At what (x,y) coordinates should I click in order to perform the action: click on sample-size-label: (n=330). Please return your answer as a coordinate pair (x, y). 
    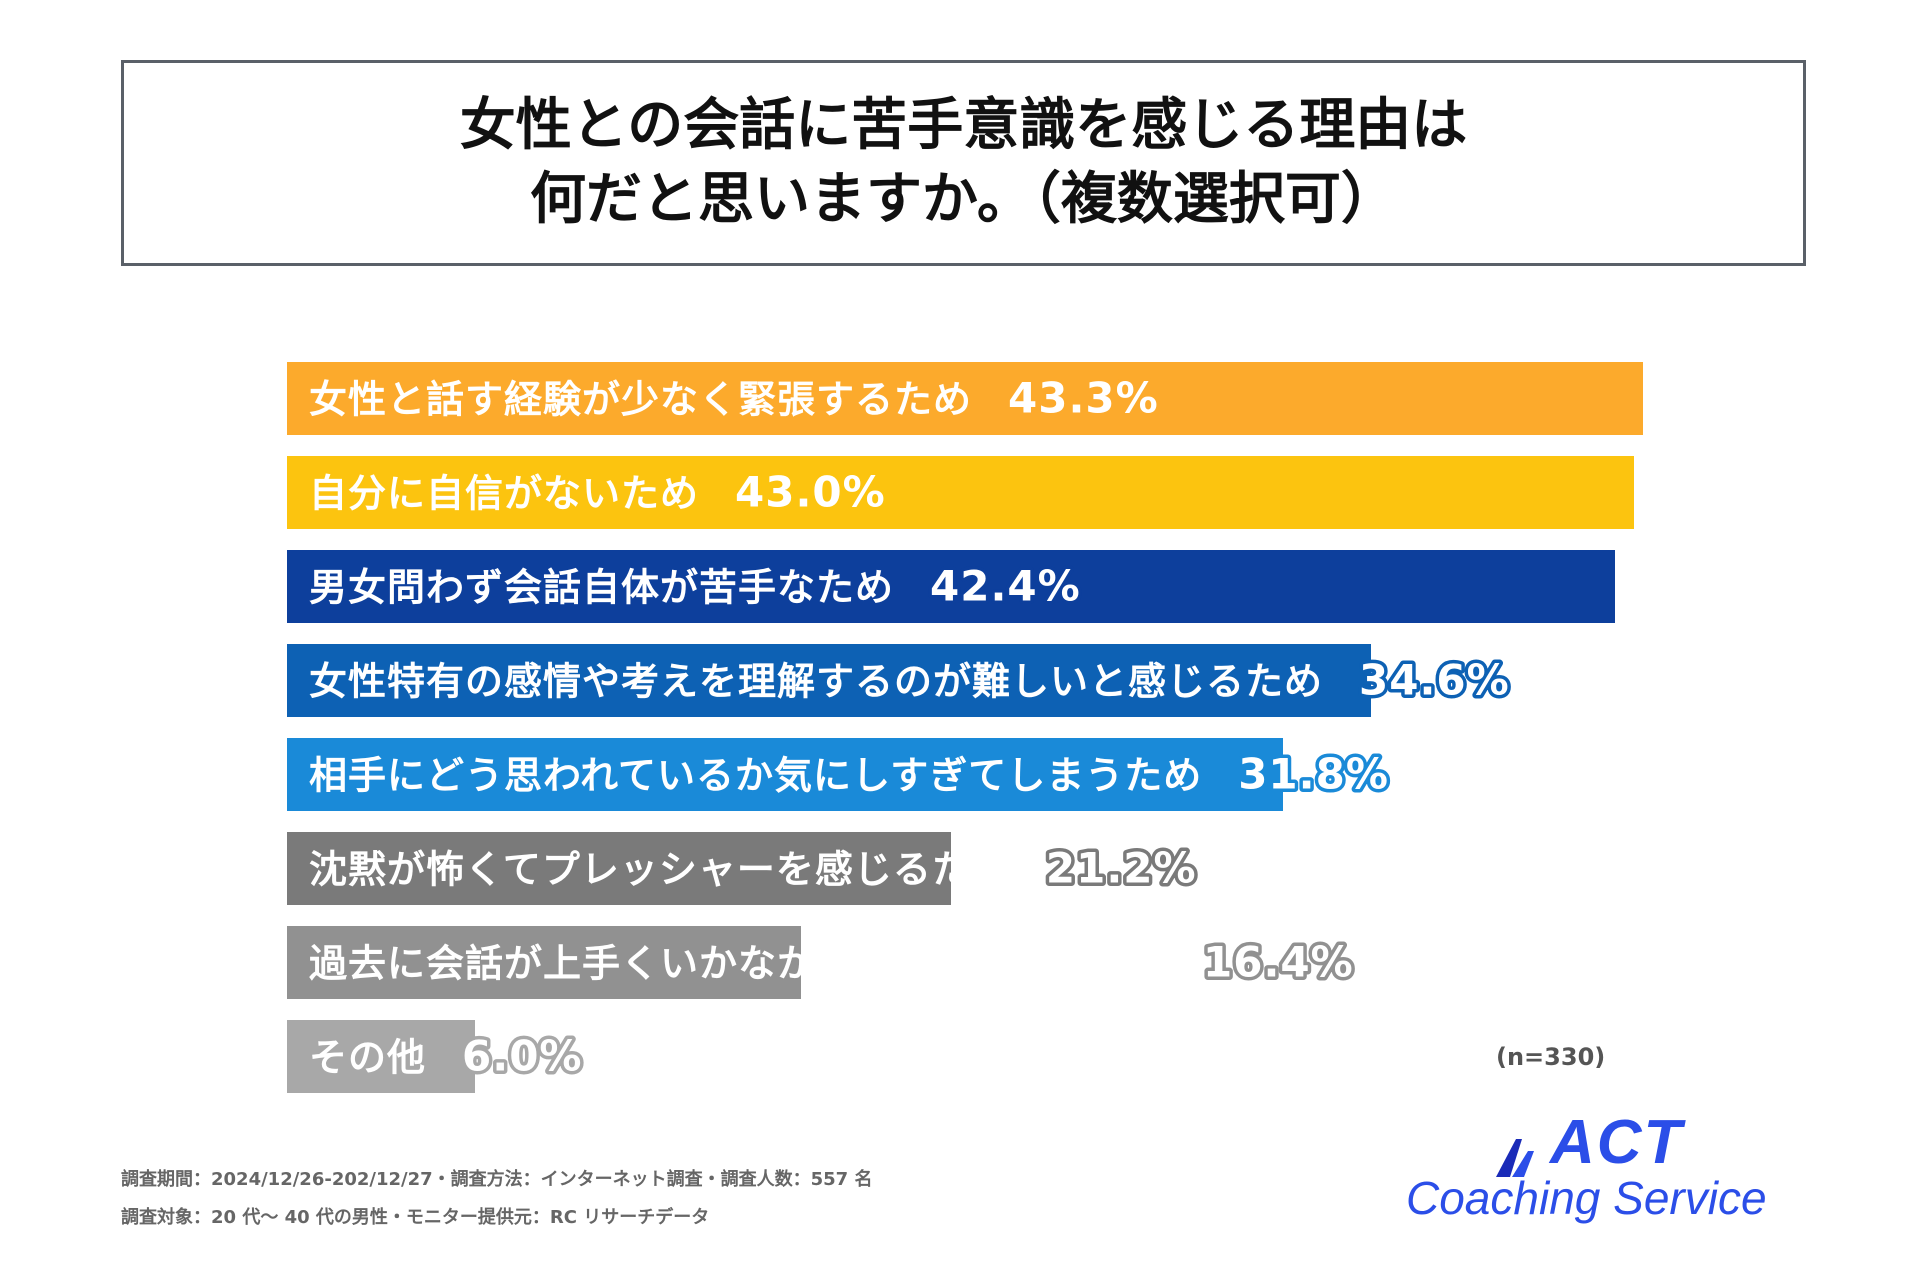
    Looking at the image, I should click on (1551, 1057).